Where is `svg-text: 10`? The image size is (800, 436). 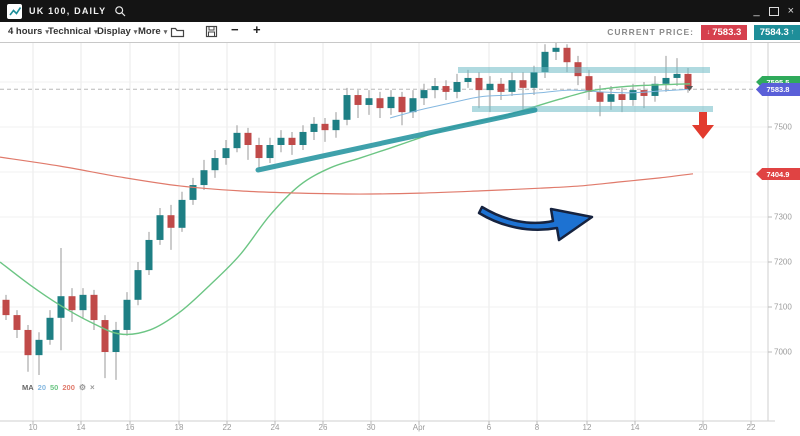
svg-text: 10 is located at coordinates (33, 427).